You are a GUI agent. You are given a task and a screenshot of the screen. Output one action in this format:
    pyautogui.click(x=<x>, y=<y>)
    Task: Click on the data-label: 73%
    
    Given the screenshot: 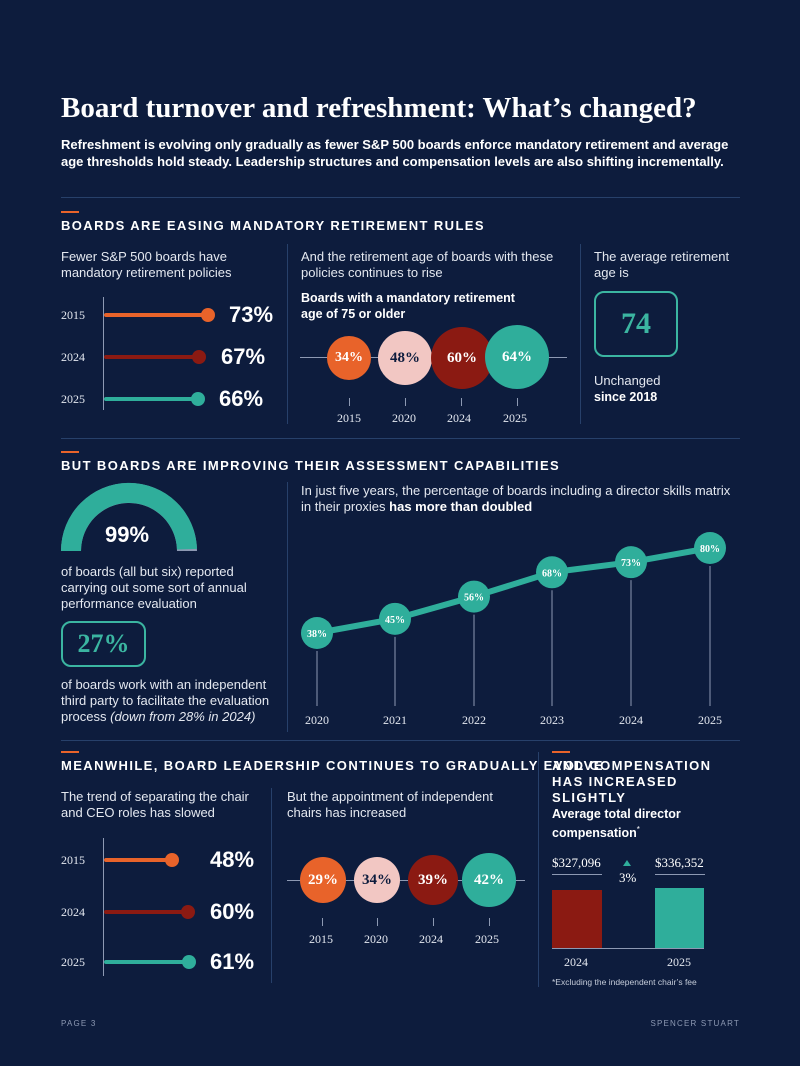 What is the action you would take?
    pyautogui.click(x=631, y=563)
    